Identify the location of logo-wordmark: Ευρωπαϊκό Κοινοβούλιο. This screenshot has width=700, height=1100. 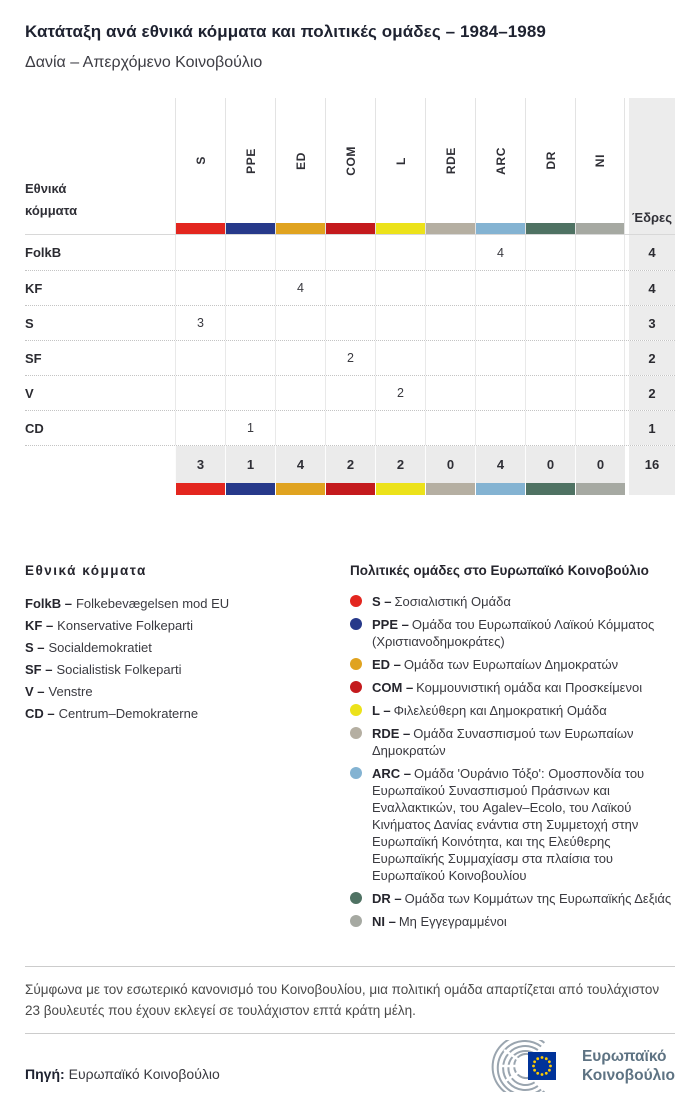
(628, 1066).